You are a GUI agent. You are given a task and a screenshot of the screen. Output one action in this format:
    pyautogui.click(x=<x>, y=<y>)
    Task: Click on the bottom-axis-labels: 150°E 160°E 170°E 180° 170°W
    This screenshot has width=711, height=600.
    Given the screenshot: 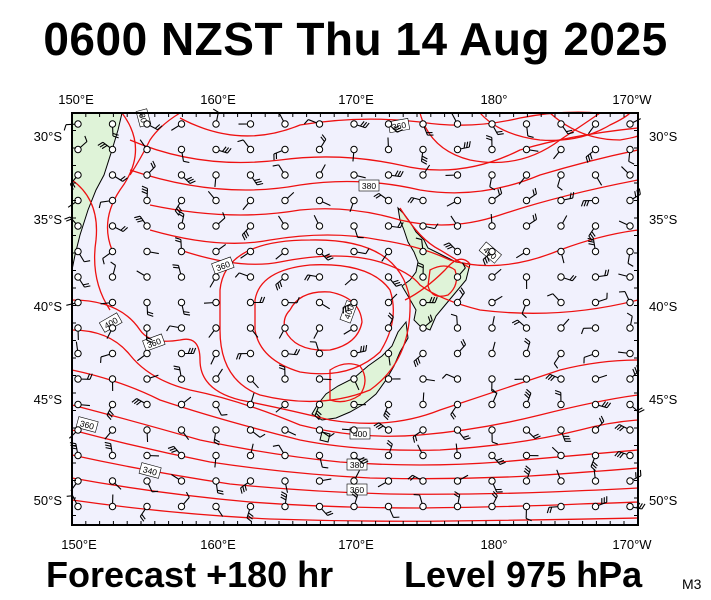 What is the action you would take?
    pyautogui.click(x=356, y=544)
    